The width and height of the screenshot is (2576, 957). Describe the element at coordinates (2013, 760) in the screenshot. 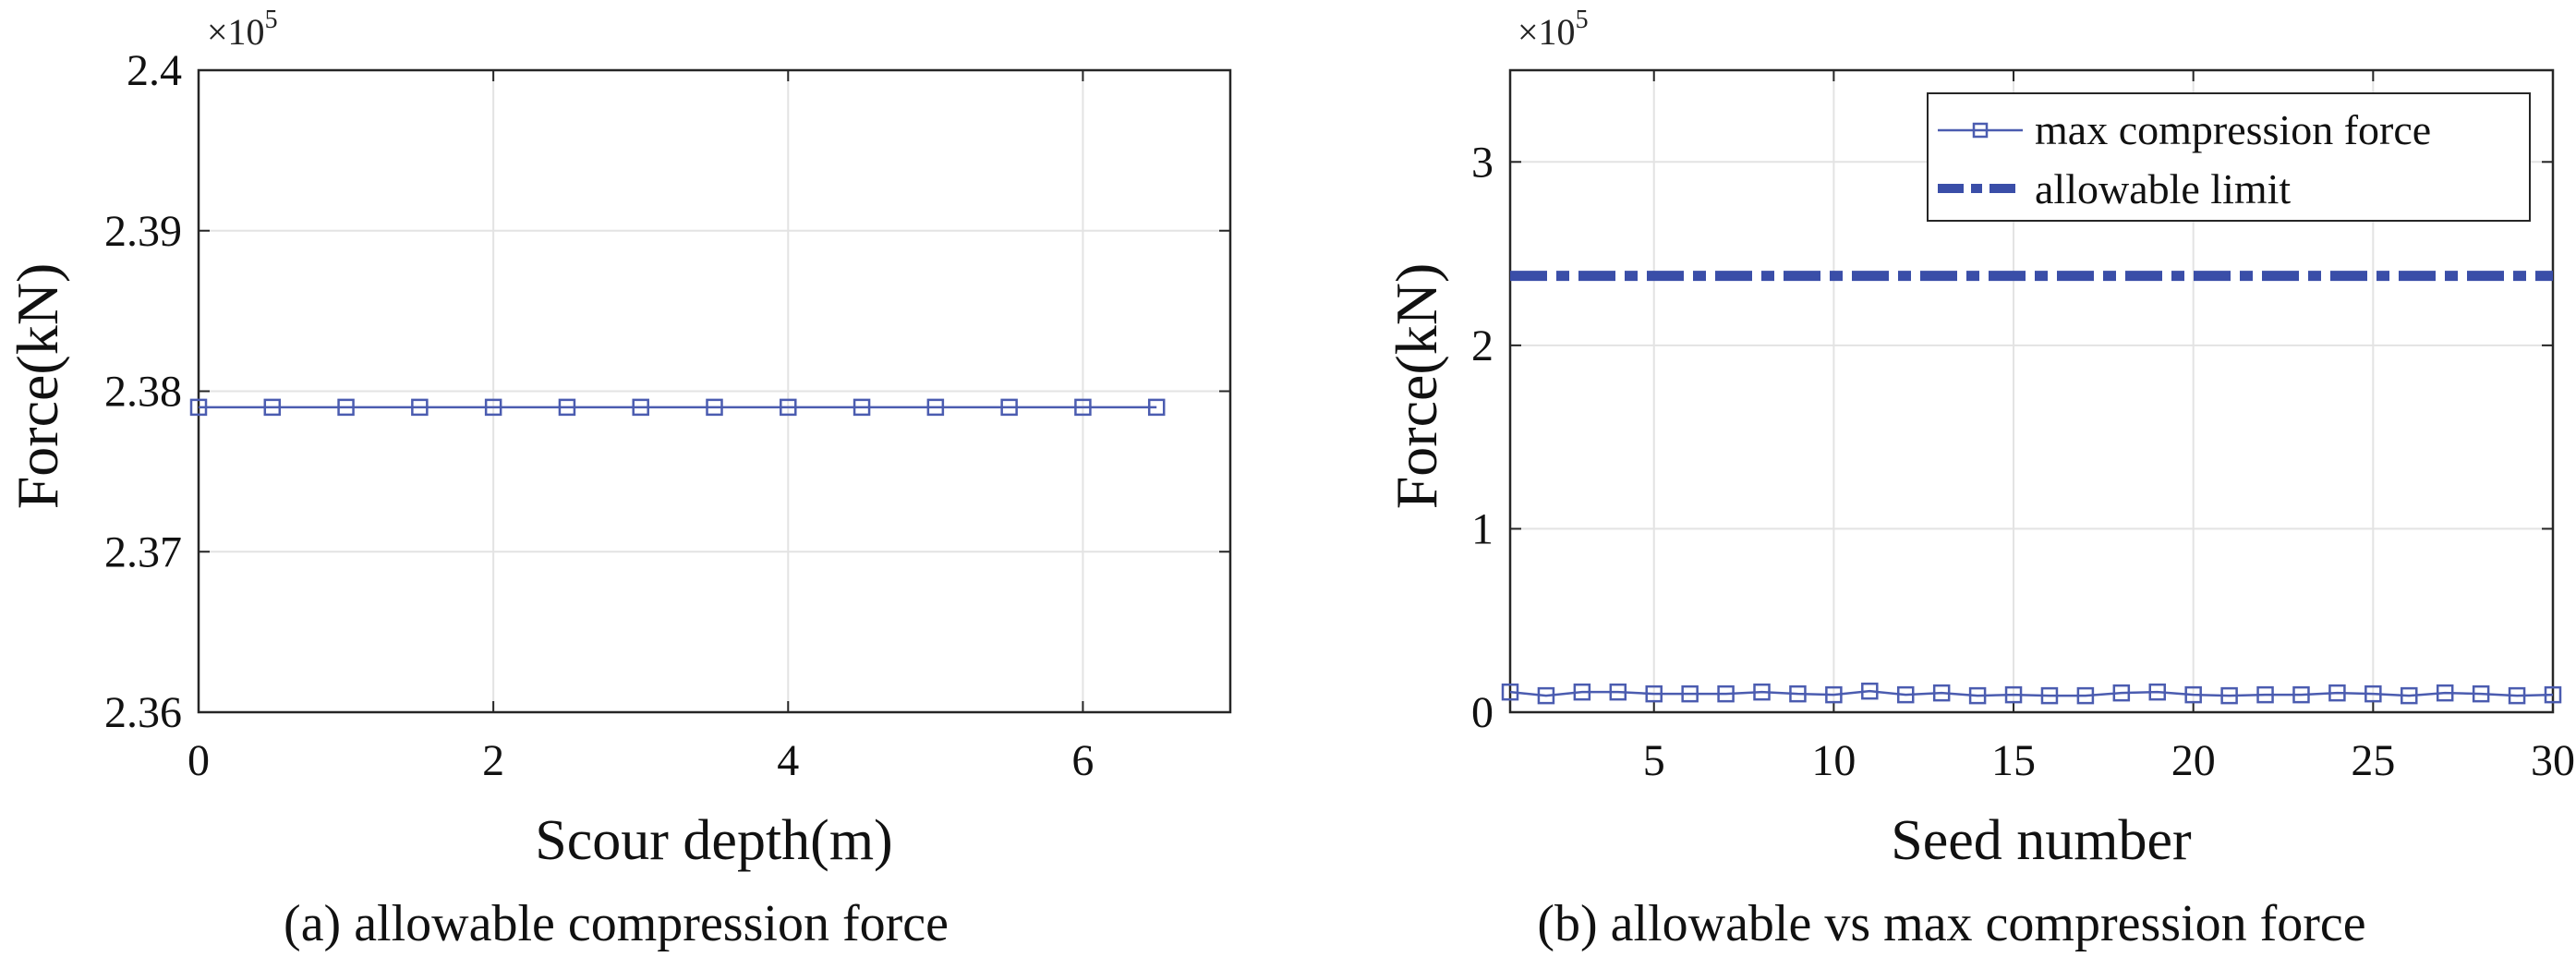

I see `x-tick-label: 15` at that location.